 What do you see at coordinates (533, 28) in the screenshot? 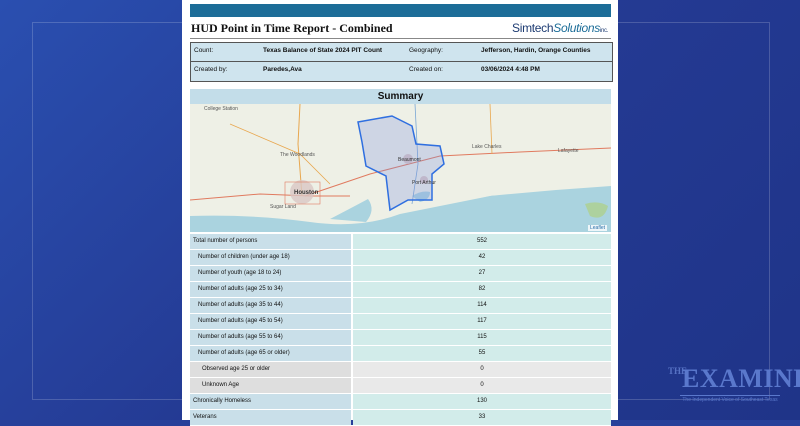
I see `brand-name-a: Simtech` at bounding box center [533, 28].